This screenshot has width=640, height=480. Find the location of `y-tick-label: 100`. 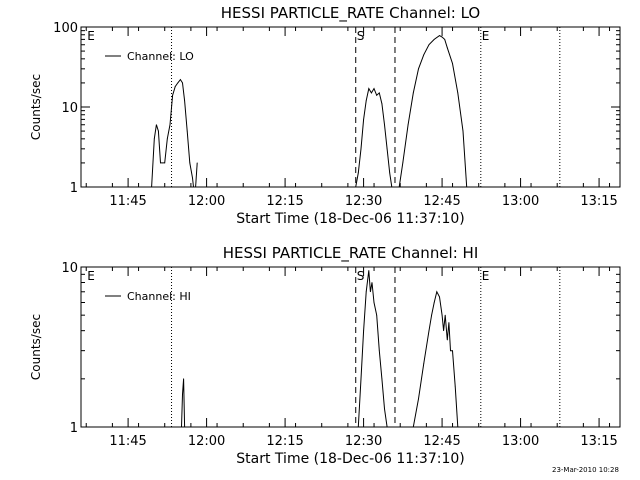

y-tick-label: 100 is located at coordinates (65, 28).